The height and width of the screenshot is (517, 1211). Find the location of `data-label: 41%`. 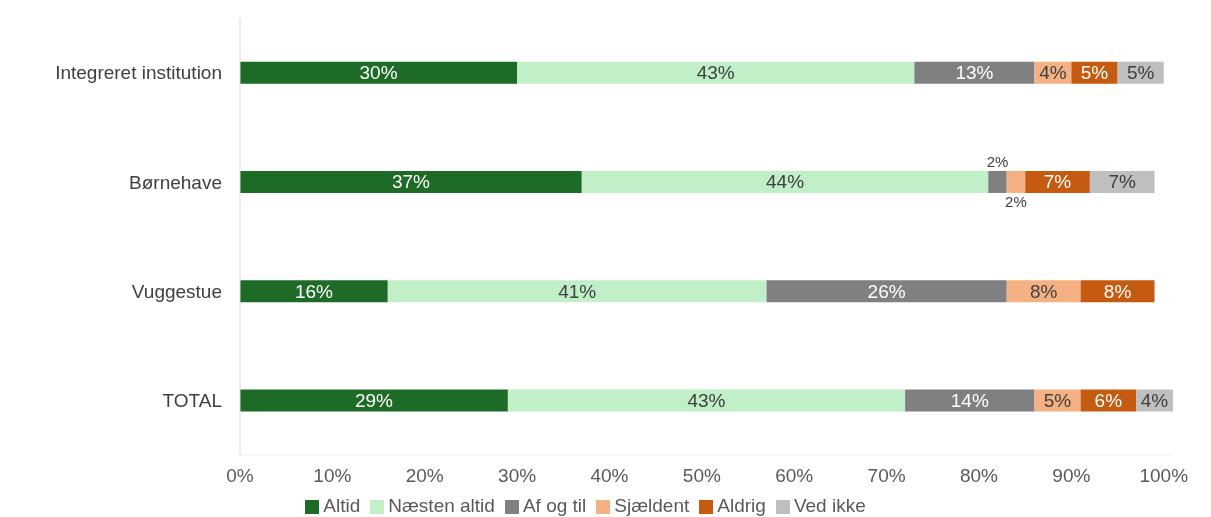

data-label: 41% is located at coordinates (577, 291).